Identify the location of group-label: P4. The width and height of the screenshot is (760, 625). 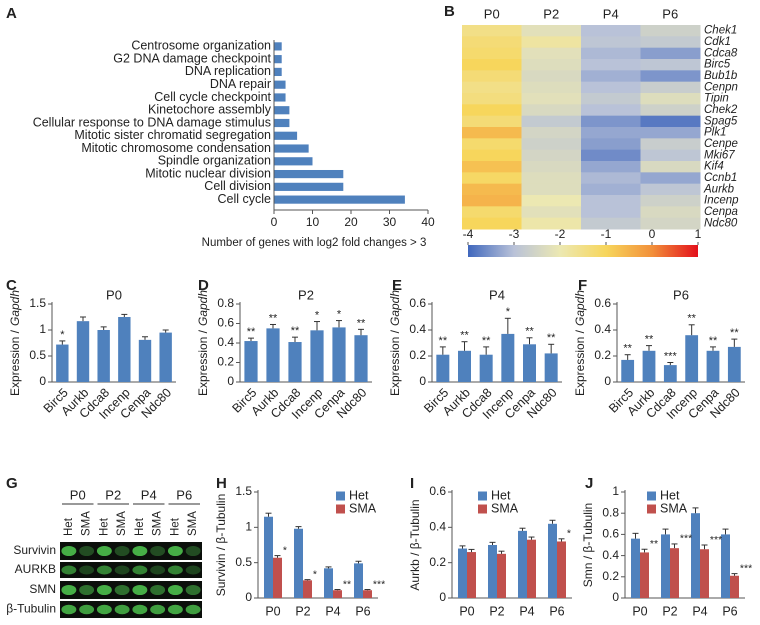
(149, 494).